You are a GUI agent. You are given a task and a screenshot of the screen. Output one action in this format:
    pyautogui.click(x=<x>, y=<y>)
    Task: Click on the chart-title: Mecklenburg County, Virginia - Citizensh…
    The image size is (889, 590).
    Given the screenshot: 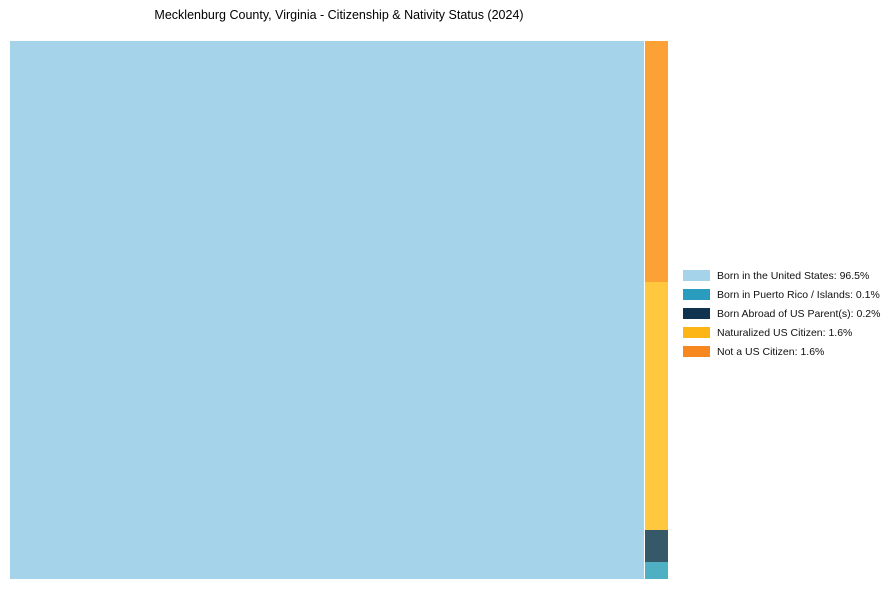 What is the action you would take?
    pyautogui.click(x=339, y=15)
    